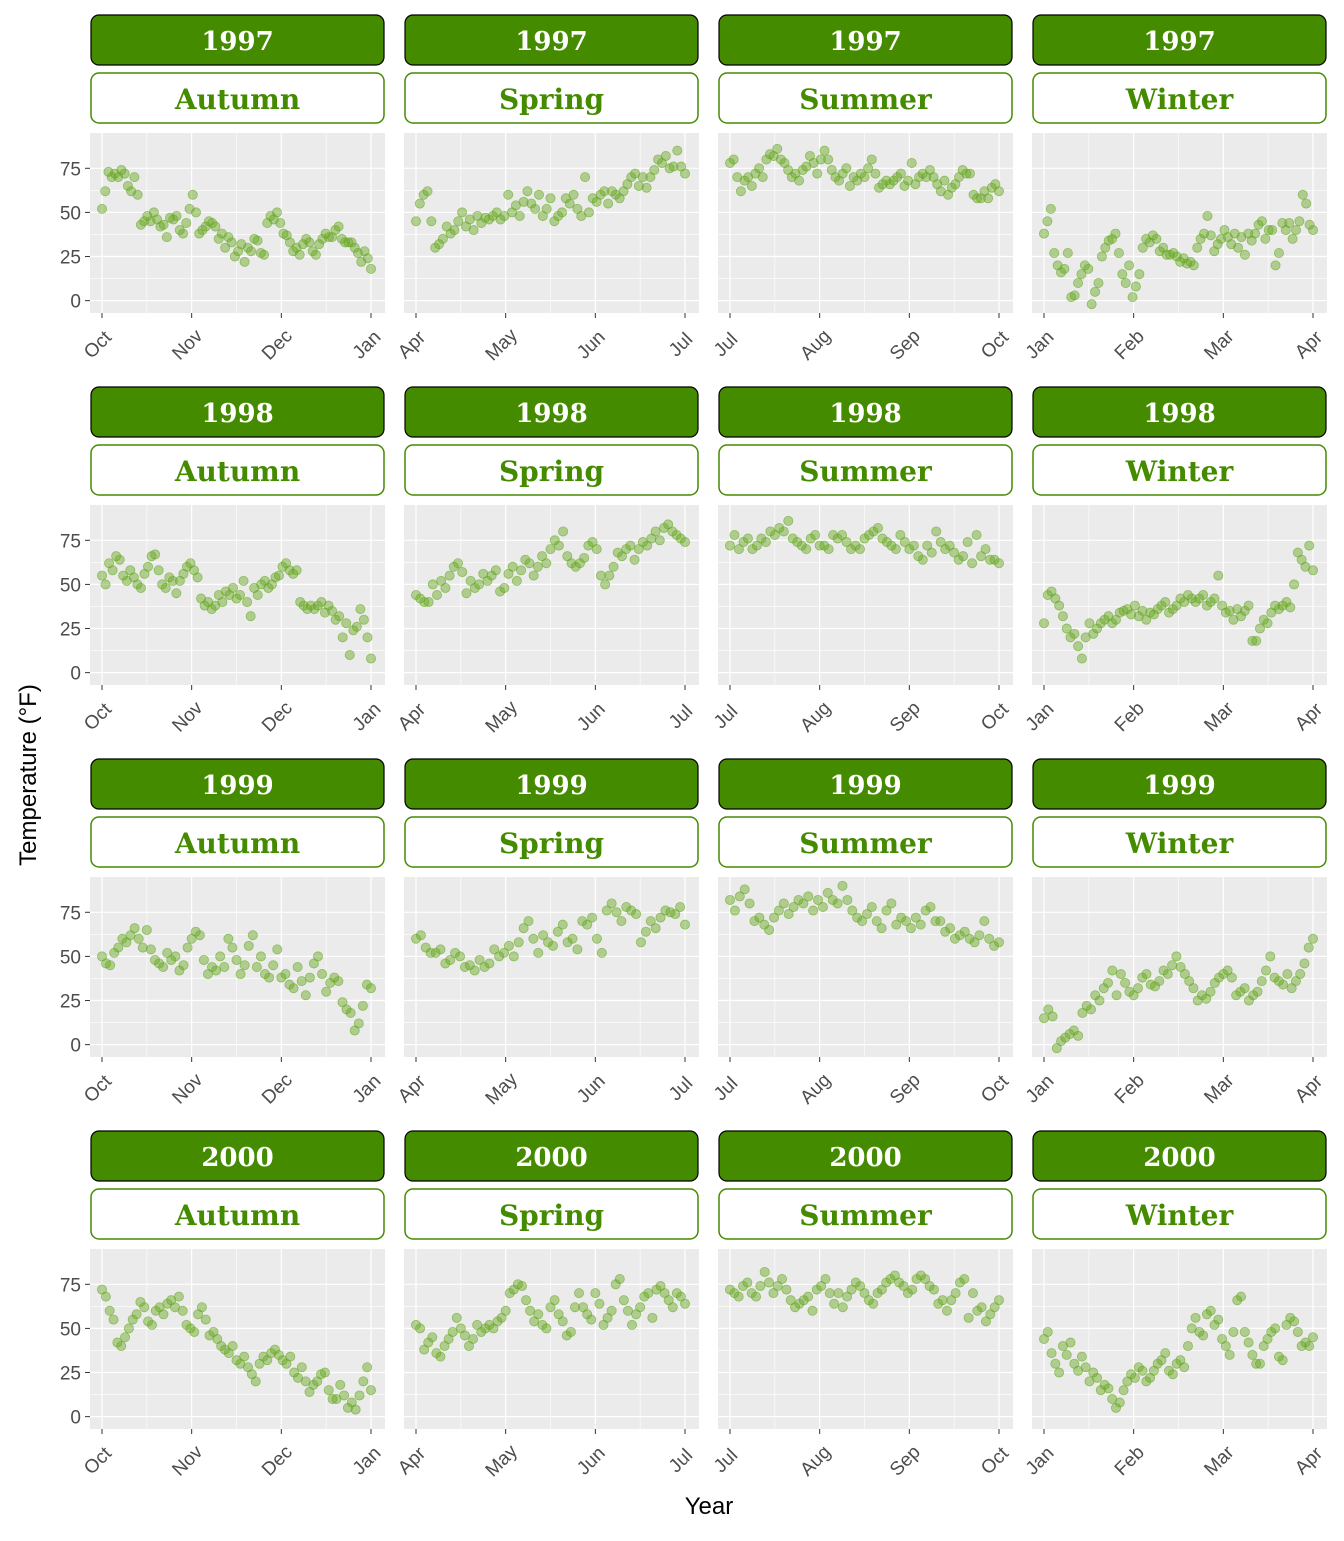 The image size is (1344, 1541). What do you see at coordinates (865, 414) in the screenshot?
I see `year-strip-label: 1998` at bounding box center [865, 414].